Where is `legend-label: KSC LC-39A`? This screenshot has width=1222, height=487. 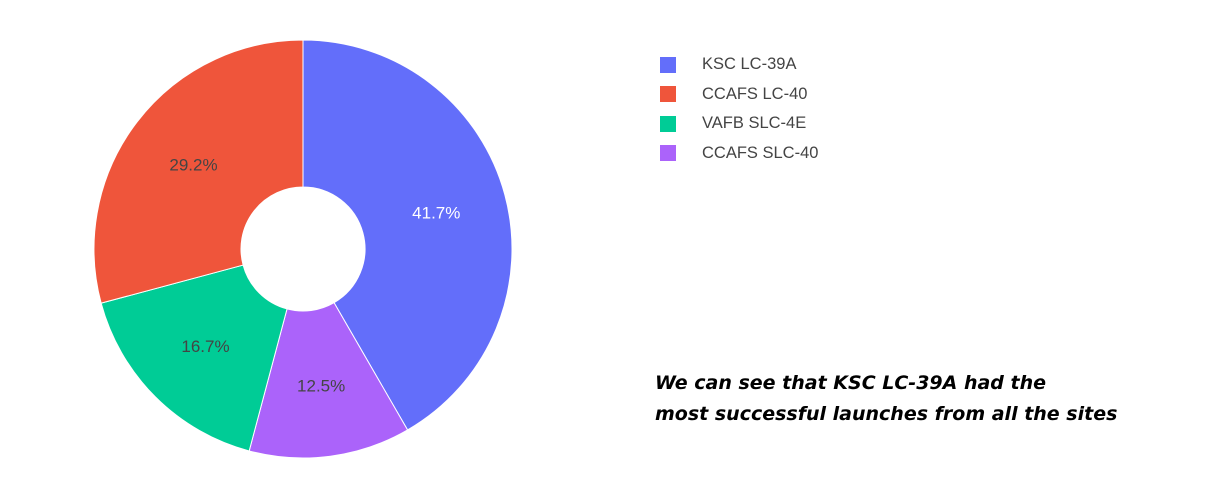
legend-label: KSC LC-39A is located at coordinates (749, 64).